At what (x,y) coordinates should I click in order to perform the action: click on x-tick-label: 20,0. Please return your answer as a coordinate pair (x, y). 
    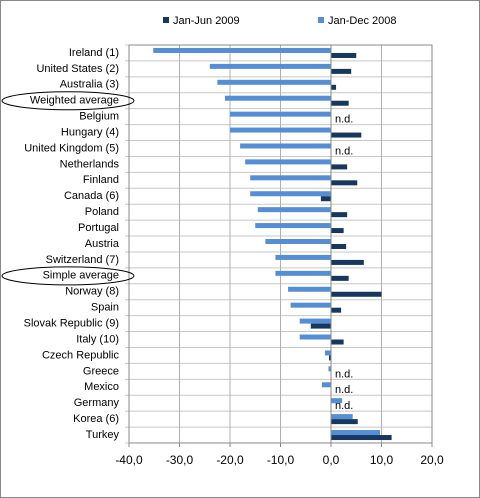
    Looking at the image, I should click on (432, 460).